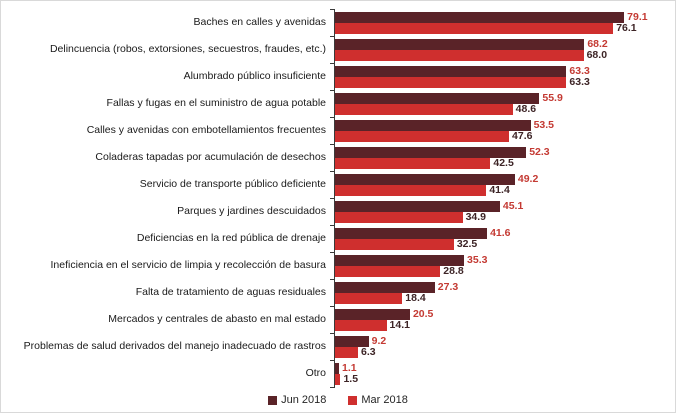  What do you see at coordinates (505, 44) in the screenshot?
I see `bar-line: 68.2` at bounding box center [505, 44].